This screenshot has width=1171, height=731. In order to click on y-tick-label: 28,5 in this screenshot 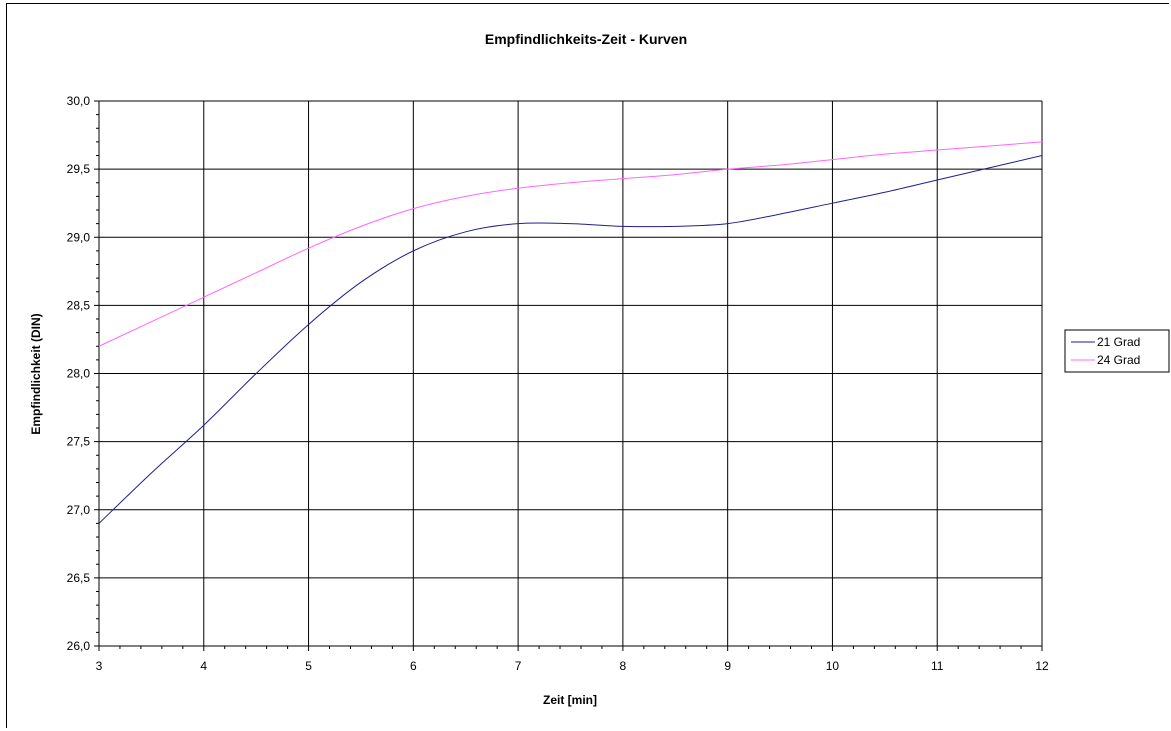, I will do `click(79, 305)`.